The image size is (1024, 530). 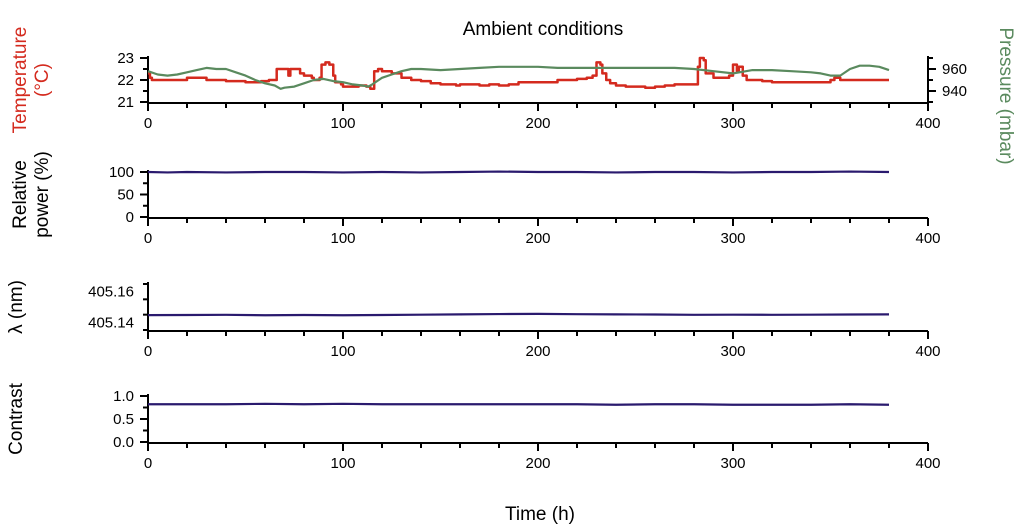 I want to click on temperature-series-line, so click(x=518, y=73).